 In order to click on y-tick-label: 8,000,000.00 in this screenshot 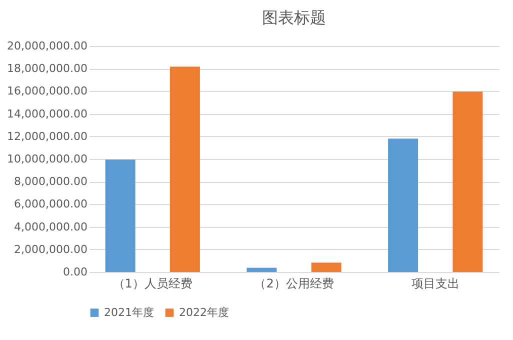, I will do `click(51, 181)`.